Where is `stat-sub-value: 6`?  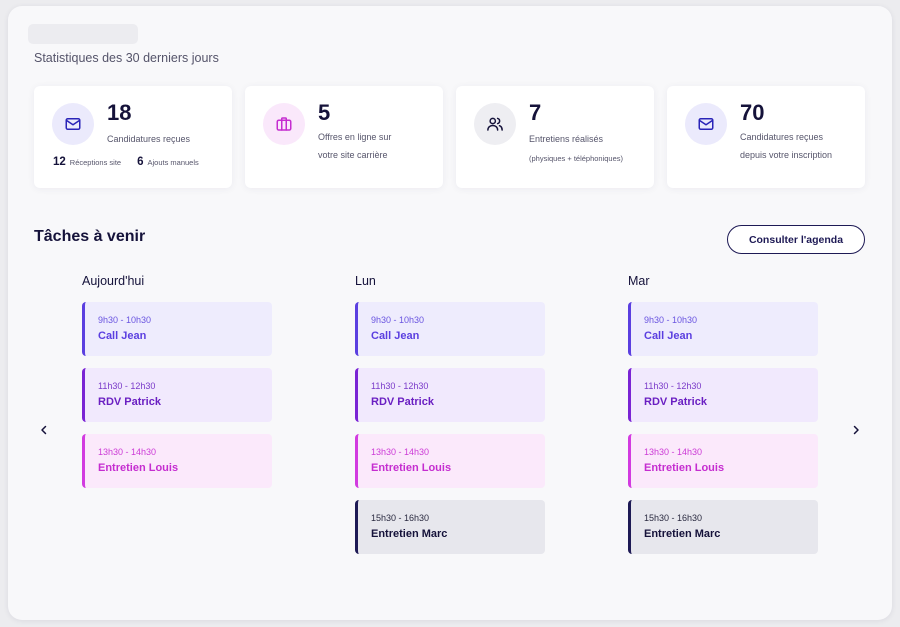
stat-sub-value: 6 is located at coordinates (140, 162).